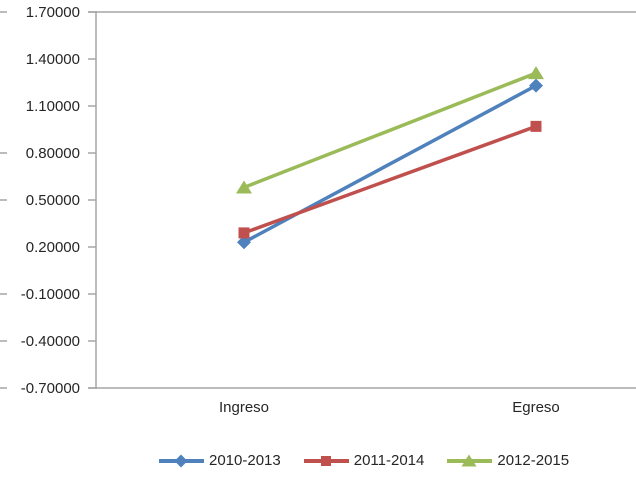 This screenshot has width=636, height=478. What do you see at coordinates (390, 179) in the screenshot?
I see `series-line-2011-2014` at bounding box center [390, 179].